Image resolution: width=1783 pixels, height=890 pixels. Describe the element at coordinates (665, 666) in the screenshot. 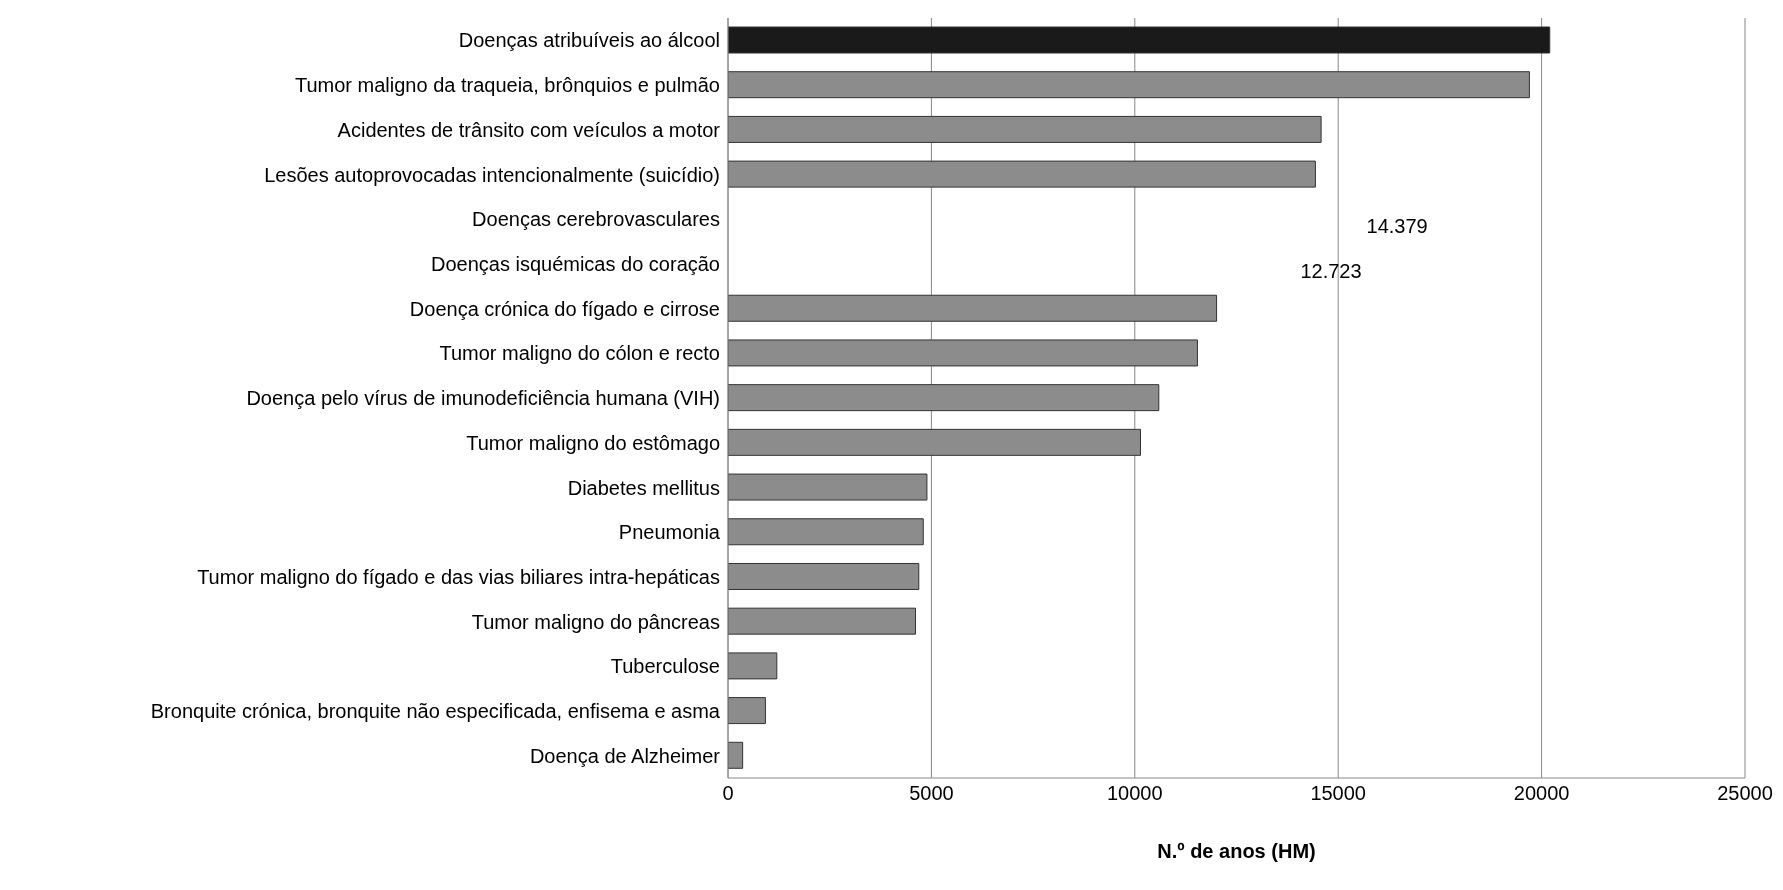

I see `y-tick-label: Tuberculose` at that location.